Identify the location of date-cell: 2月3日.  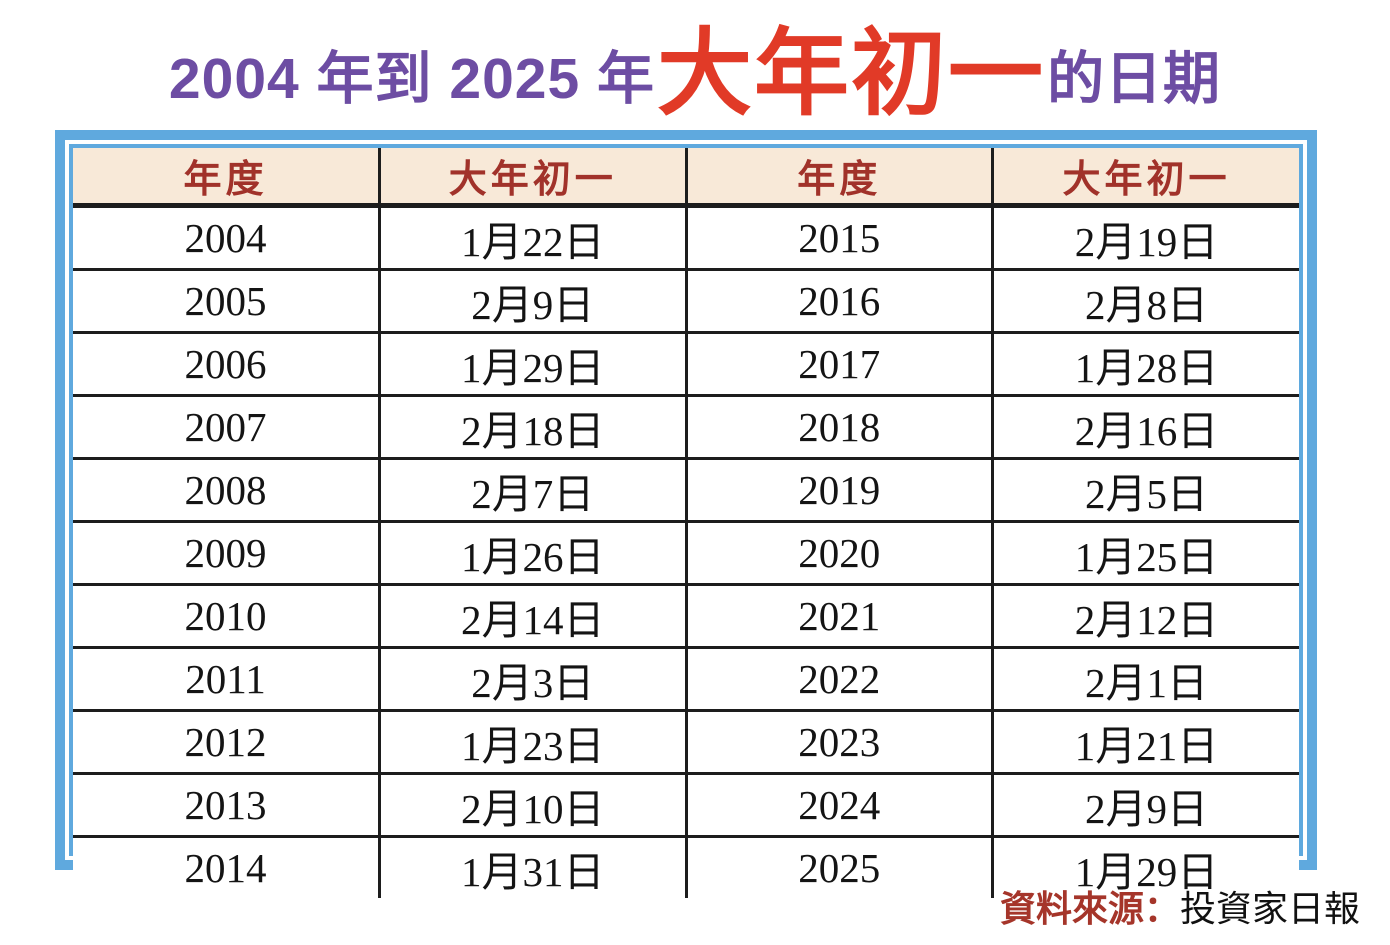
(532, 678).